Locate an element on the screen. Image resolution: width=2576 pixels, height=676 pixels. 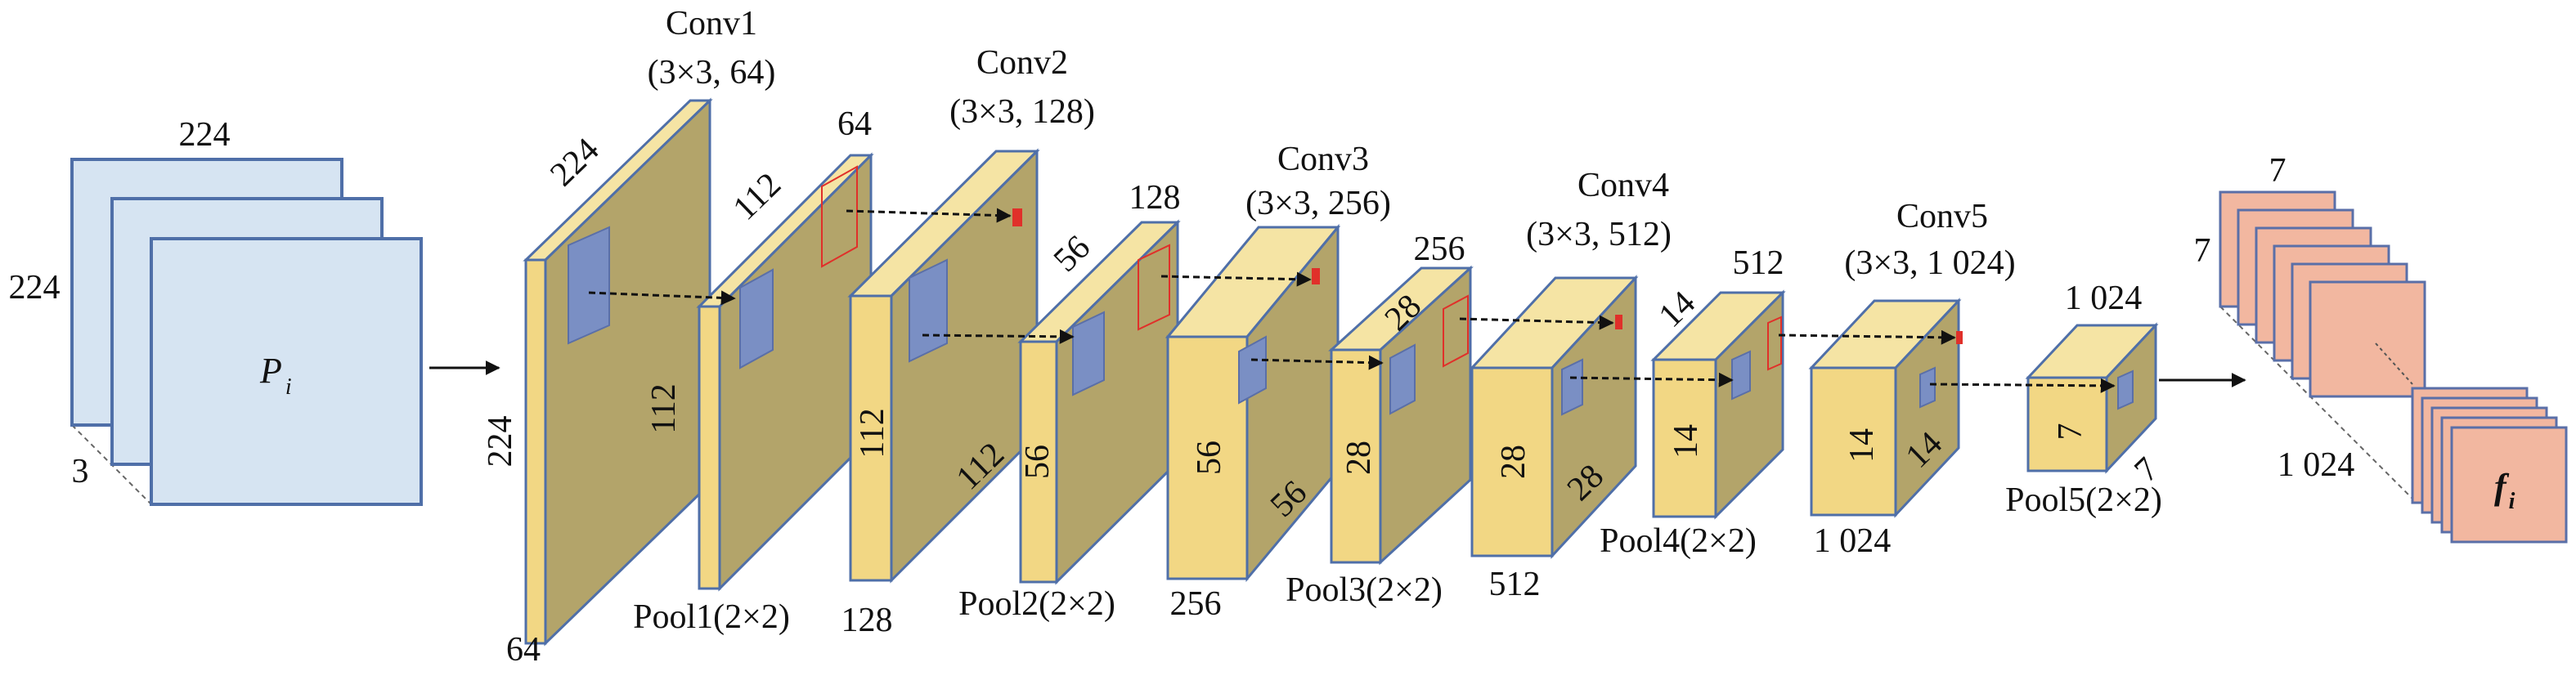
pool5-depth-top: 1 024 is located at coordinates (2104, 298).